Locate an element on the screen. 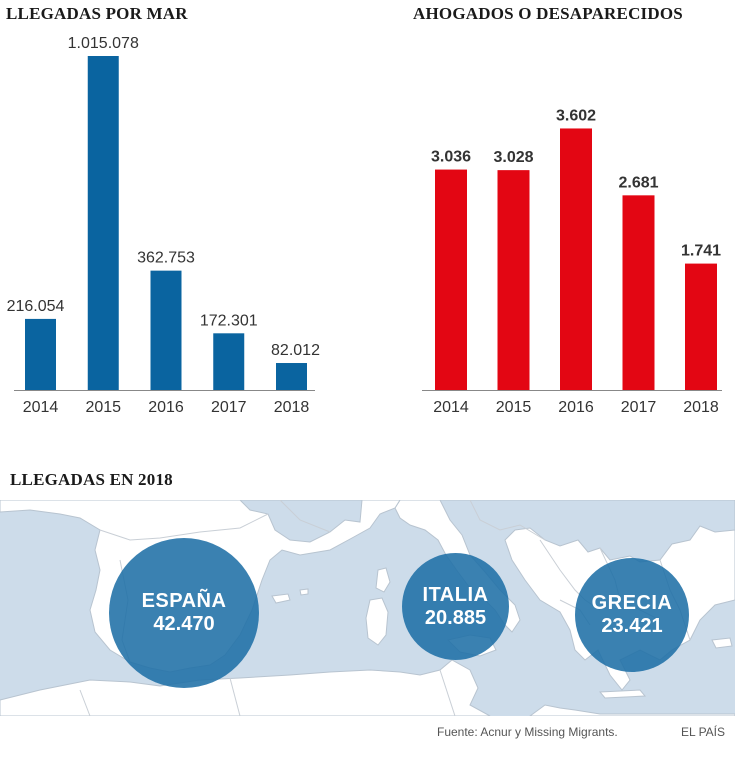 The image size is (735, 761). value-label-2014: 3.036 is located at coordinates (451, 157).